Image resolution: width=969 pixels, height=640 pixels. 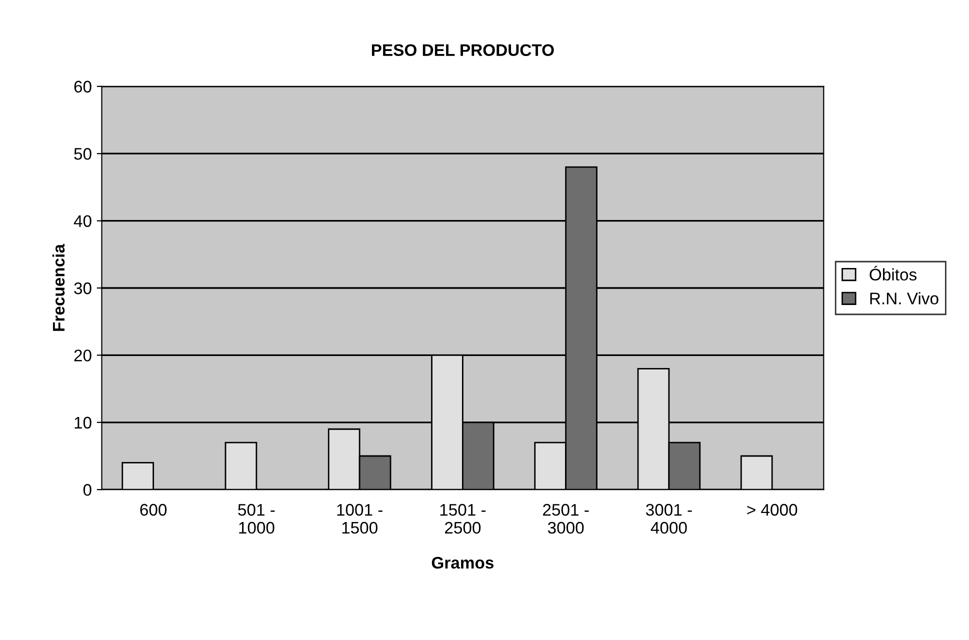 What do you see at coordinates (83, 221) in the screenshot?
I see `y-tick-label: 40` at bounding box center [83, 221].